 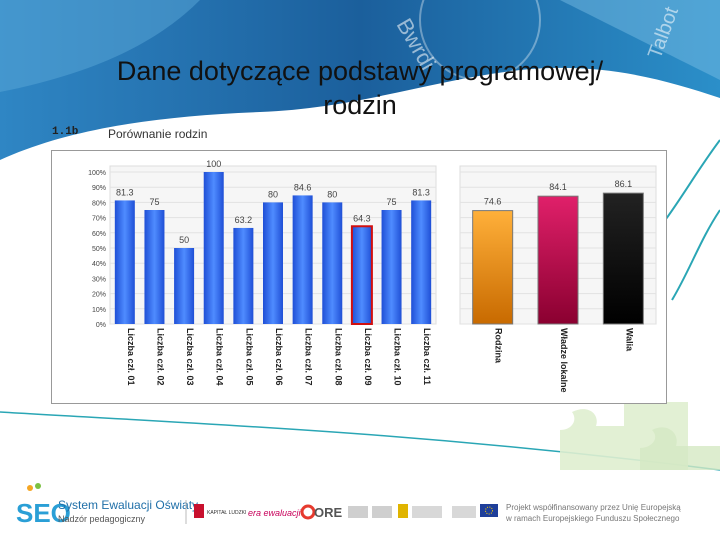 I want to click on seo-logo: SEO, so click(x=43, y=505).